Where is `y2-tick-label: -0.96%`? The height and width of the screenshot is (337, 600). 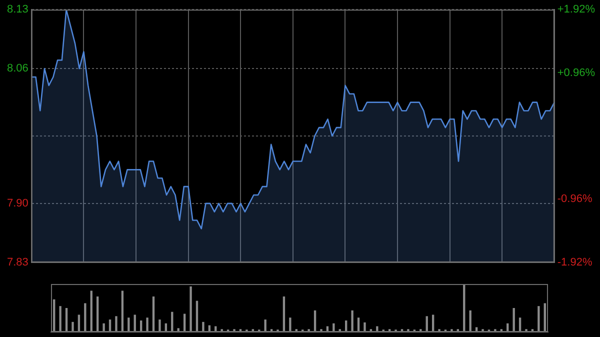 y2-tick-label: -0.96% is located at coordinates (574, 199).